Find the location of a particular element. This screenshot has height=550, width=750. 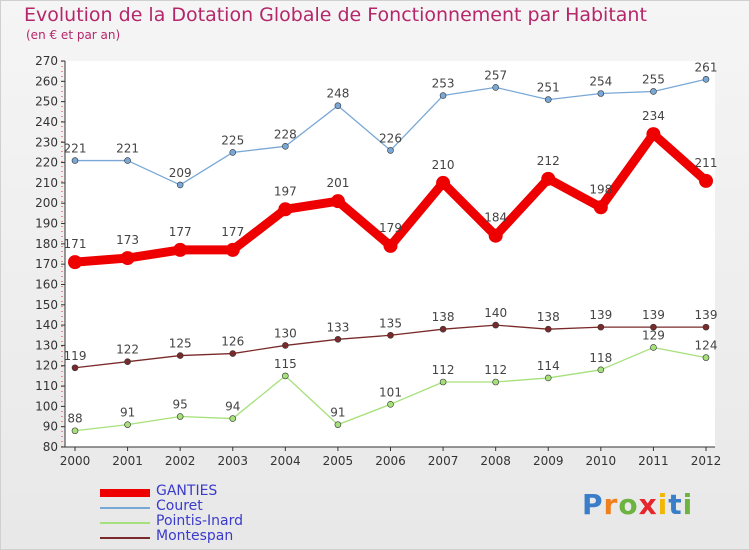

y-tick-label: 160 is located at coordinates (46, 284).